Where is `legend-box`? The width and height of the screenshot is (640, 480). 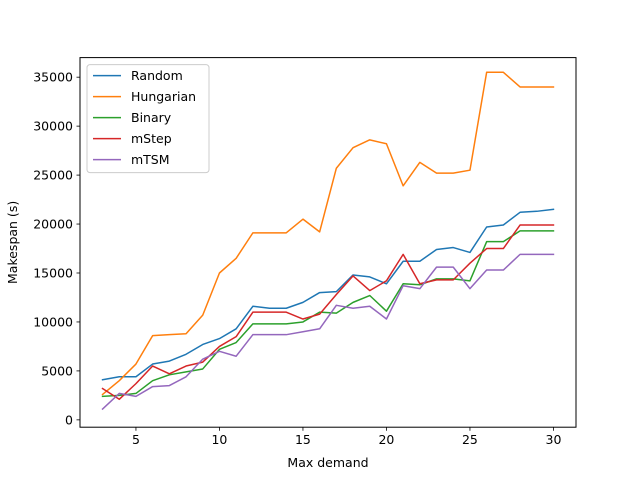
legend-box is located at coordinates (148, 119).